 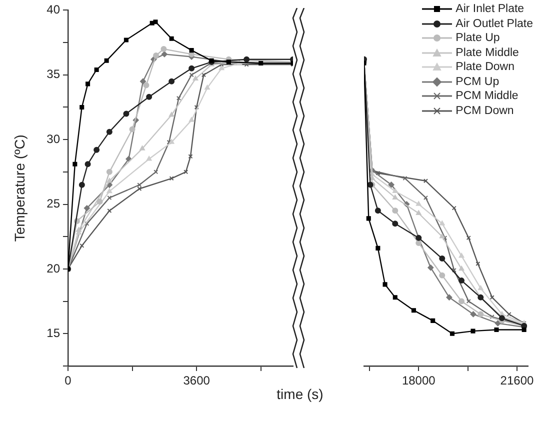 I want to click on y-axis-title: Temperature (ºC), so click(x=19, y=188).